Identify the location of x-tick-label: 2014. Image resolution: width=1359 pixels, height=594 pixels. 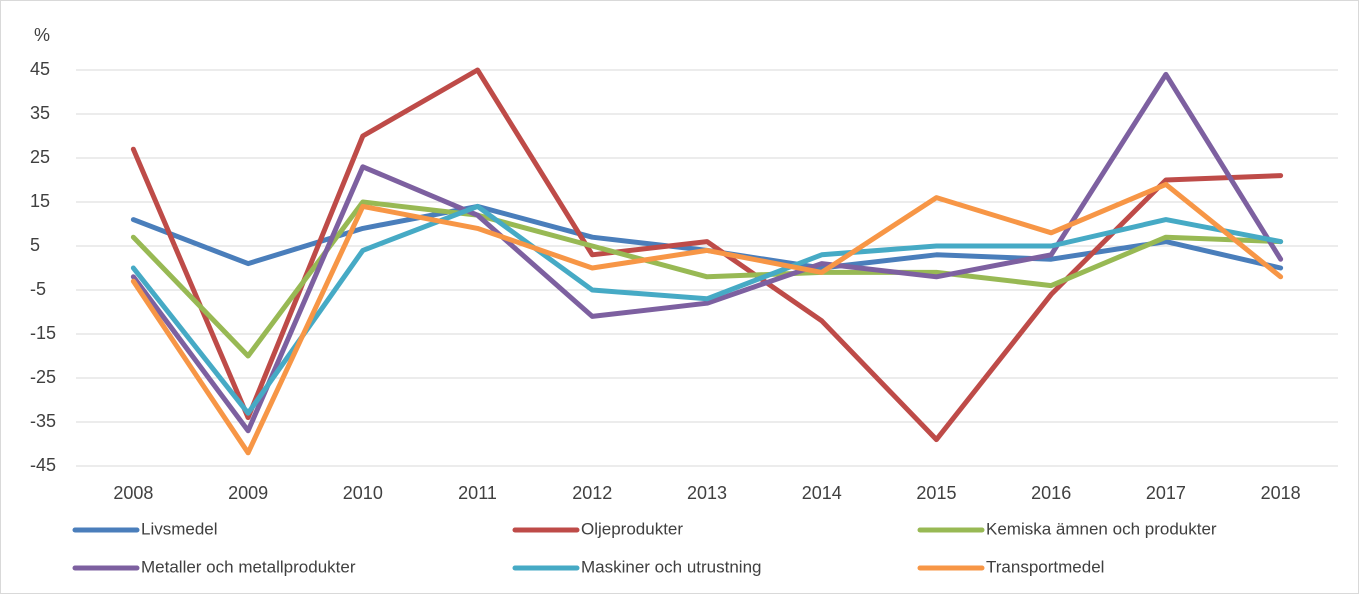
(822, 493).